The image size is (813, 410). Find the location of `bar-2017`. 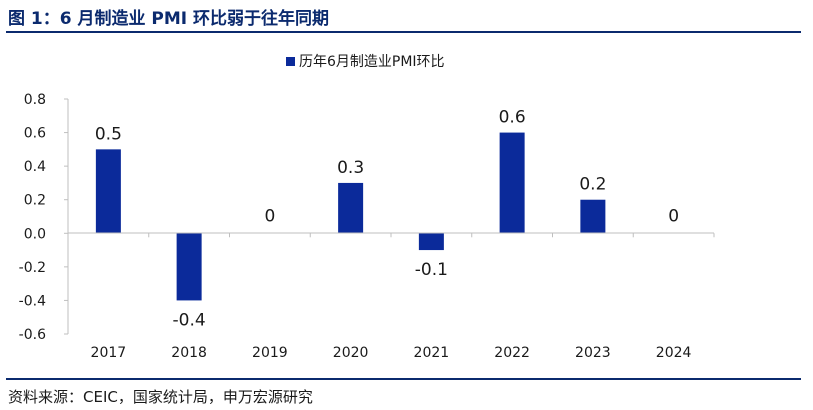

bar-2017 is located at coordinates (108, 191).